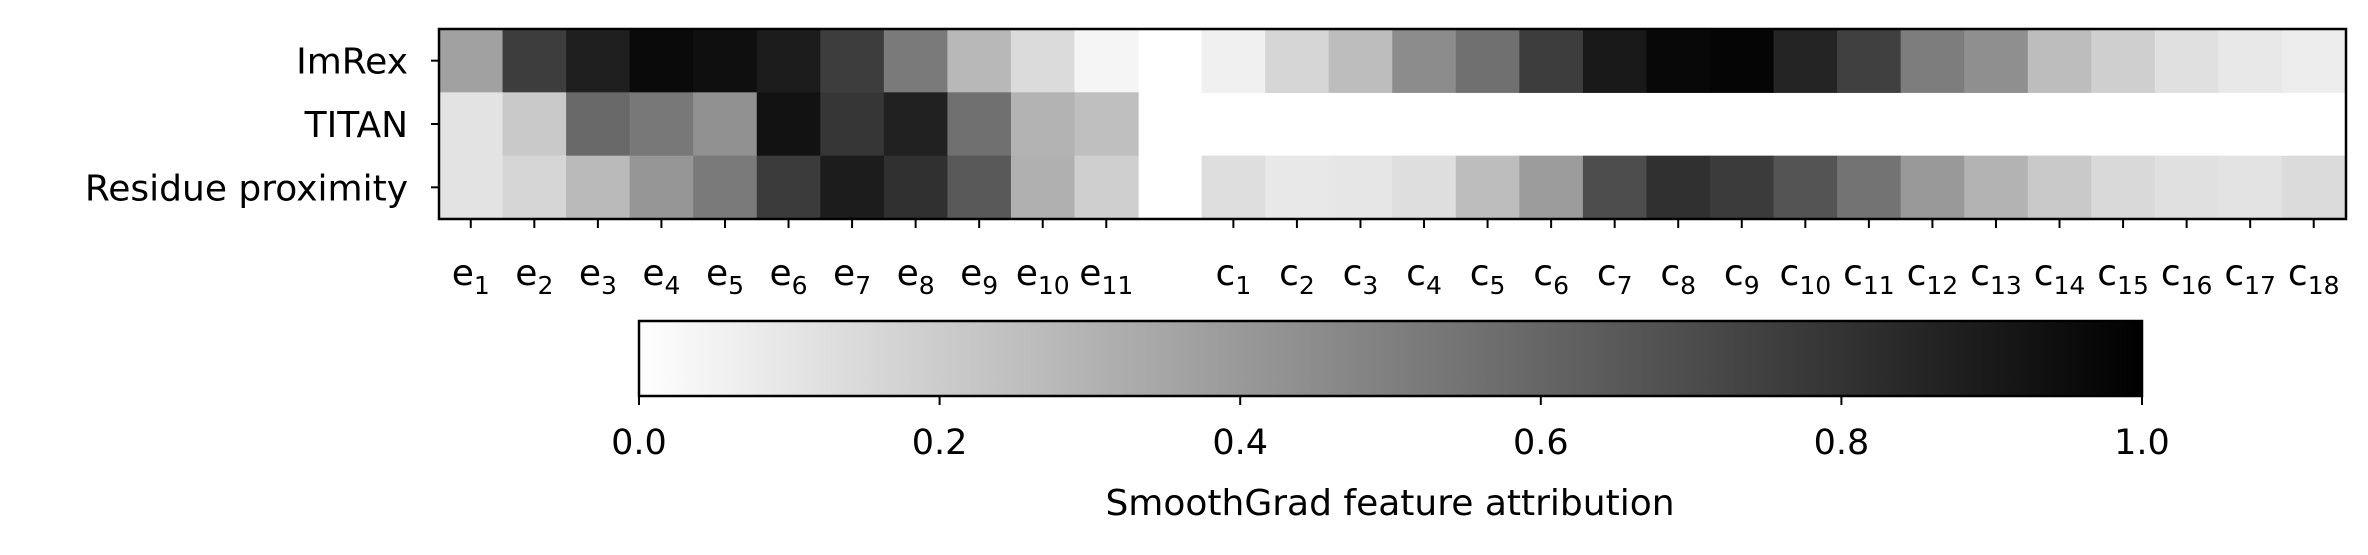 Image resolution: width=2368 pixels, height=555 pixels. Describe the element at coordinates (852, 276) in the screenshot. I see `x-tick-label: e7` at that location.